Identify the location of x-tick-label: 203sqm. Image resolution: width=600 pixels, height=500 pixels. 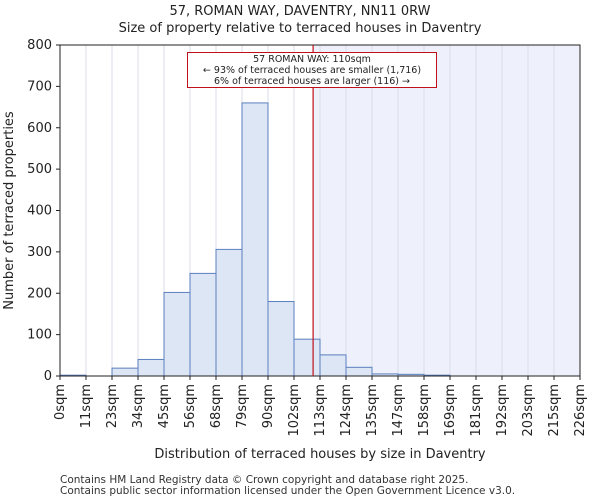
(528, 410).